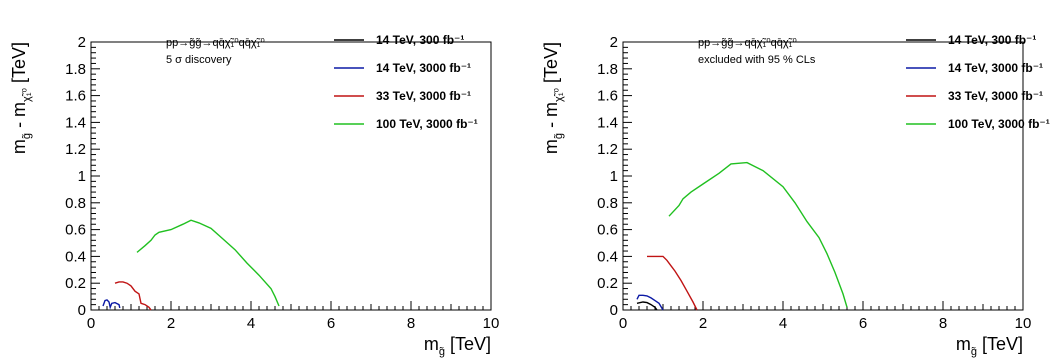  What do you see at coordinates (199, 60) in the screenshot?
I see `analysis-note: 5 σ discovery` at bounding box center [199, 60].